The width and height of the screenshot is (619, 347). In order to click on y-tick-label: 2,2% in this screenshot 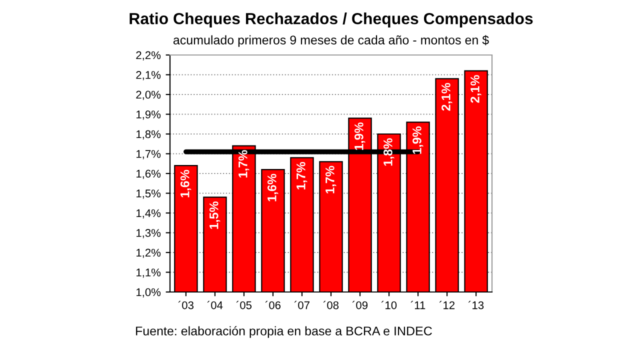, I will do `click(148, 55)`.